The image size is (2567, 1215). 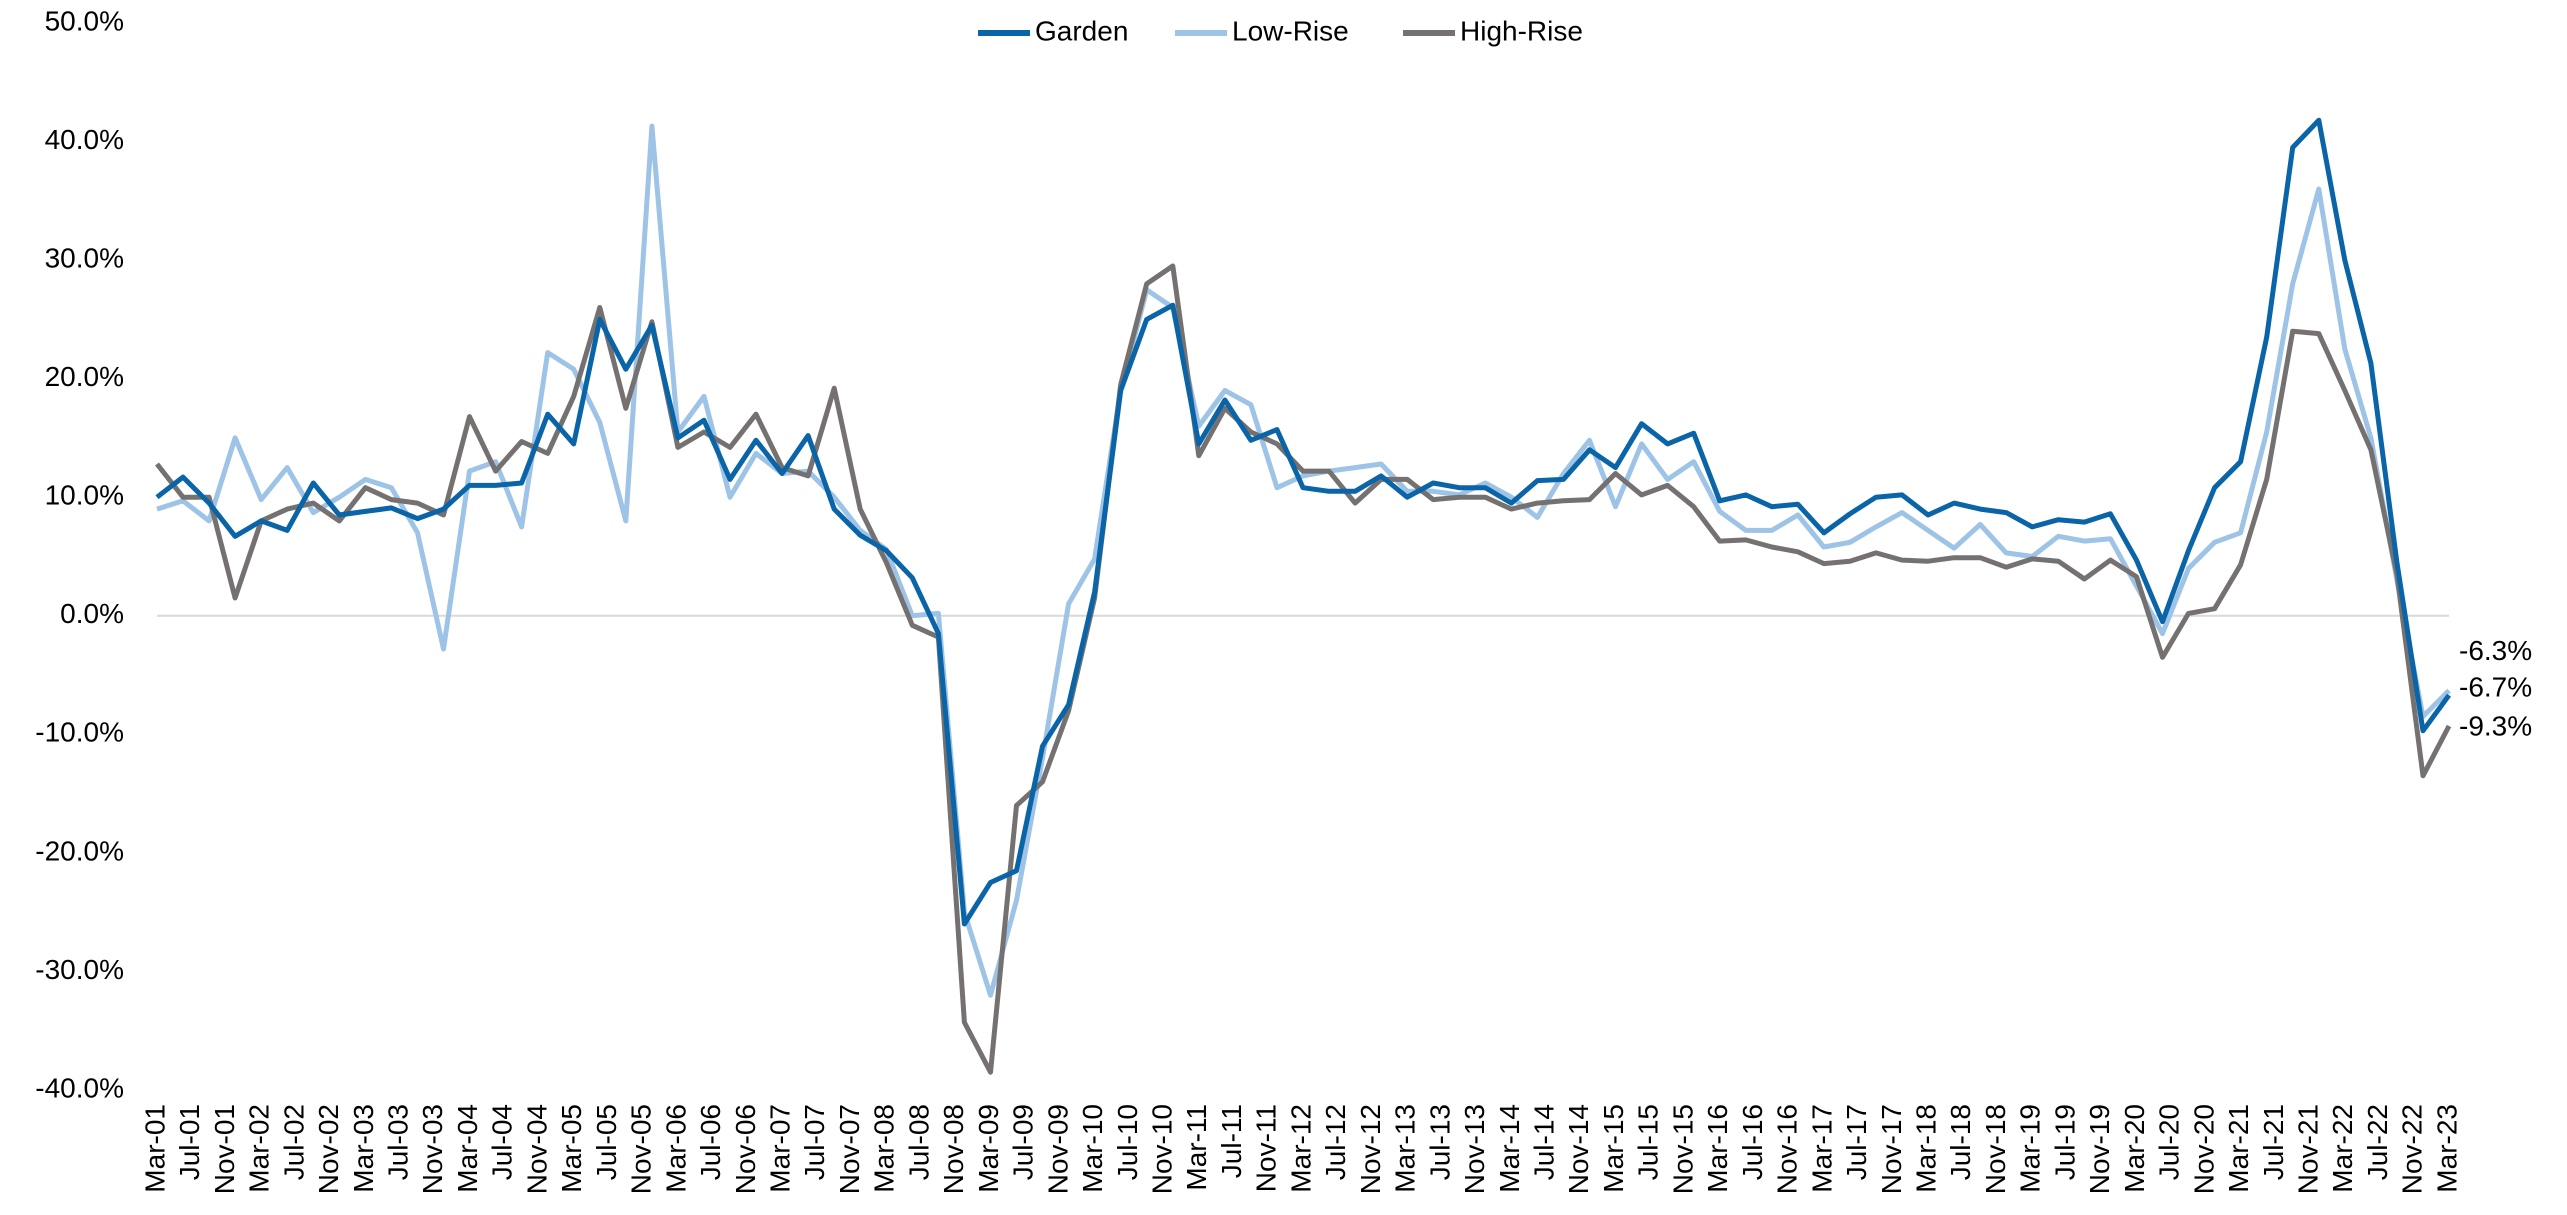 What do you see at coordinates (502, 1142) in the screenshot?
I see `x-tick-label: Jul-04` at bounding box center [502, 1142].